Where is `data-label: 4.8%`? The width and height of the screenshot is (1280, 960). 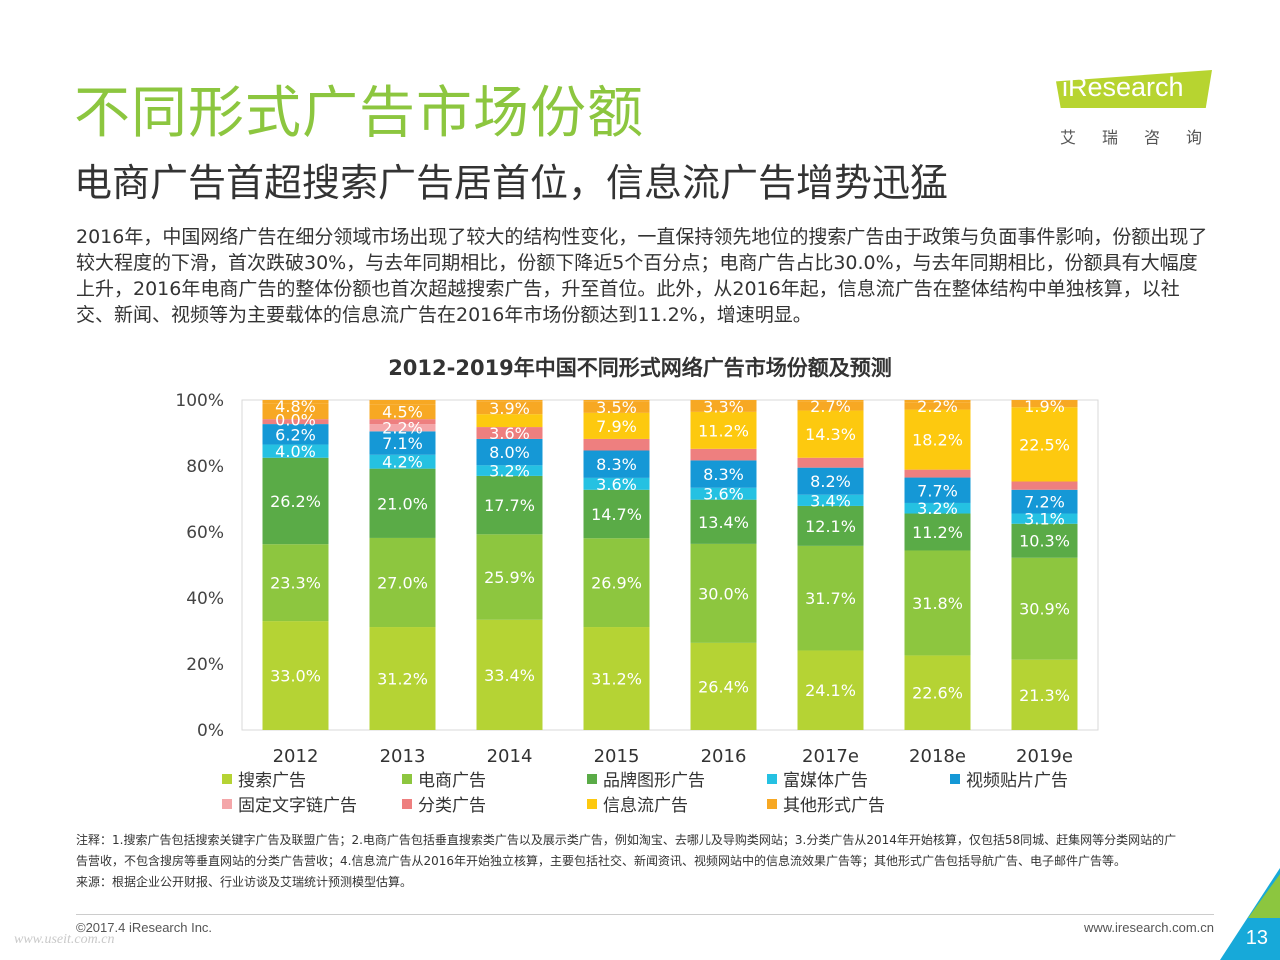
data-label: 4.8% is located at coordinates (295, 406).